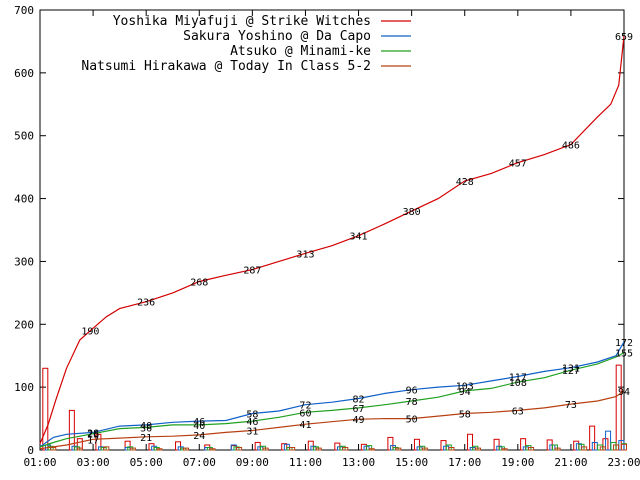  Describe the element at coordinates (305, 413) in the screenshot. I see `data-label: 60` at that location.